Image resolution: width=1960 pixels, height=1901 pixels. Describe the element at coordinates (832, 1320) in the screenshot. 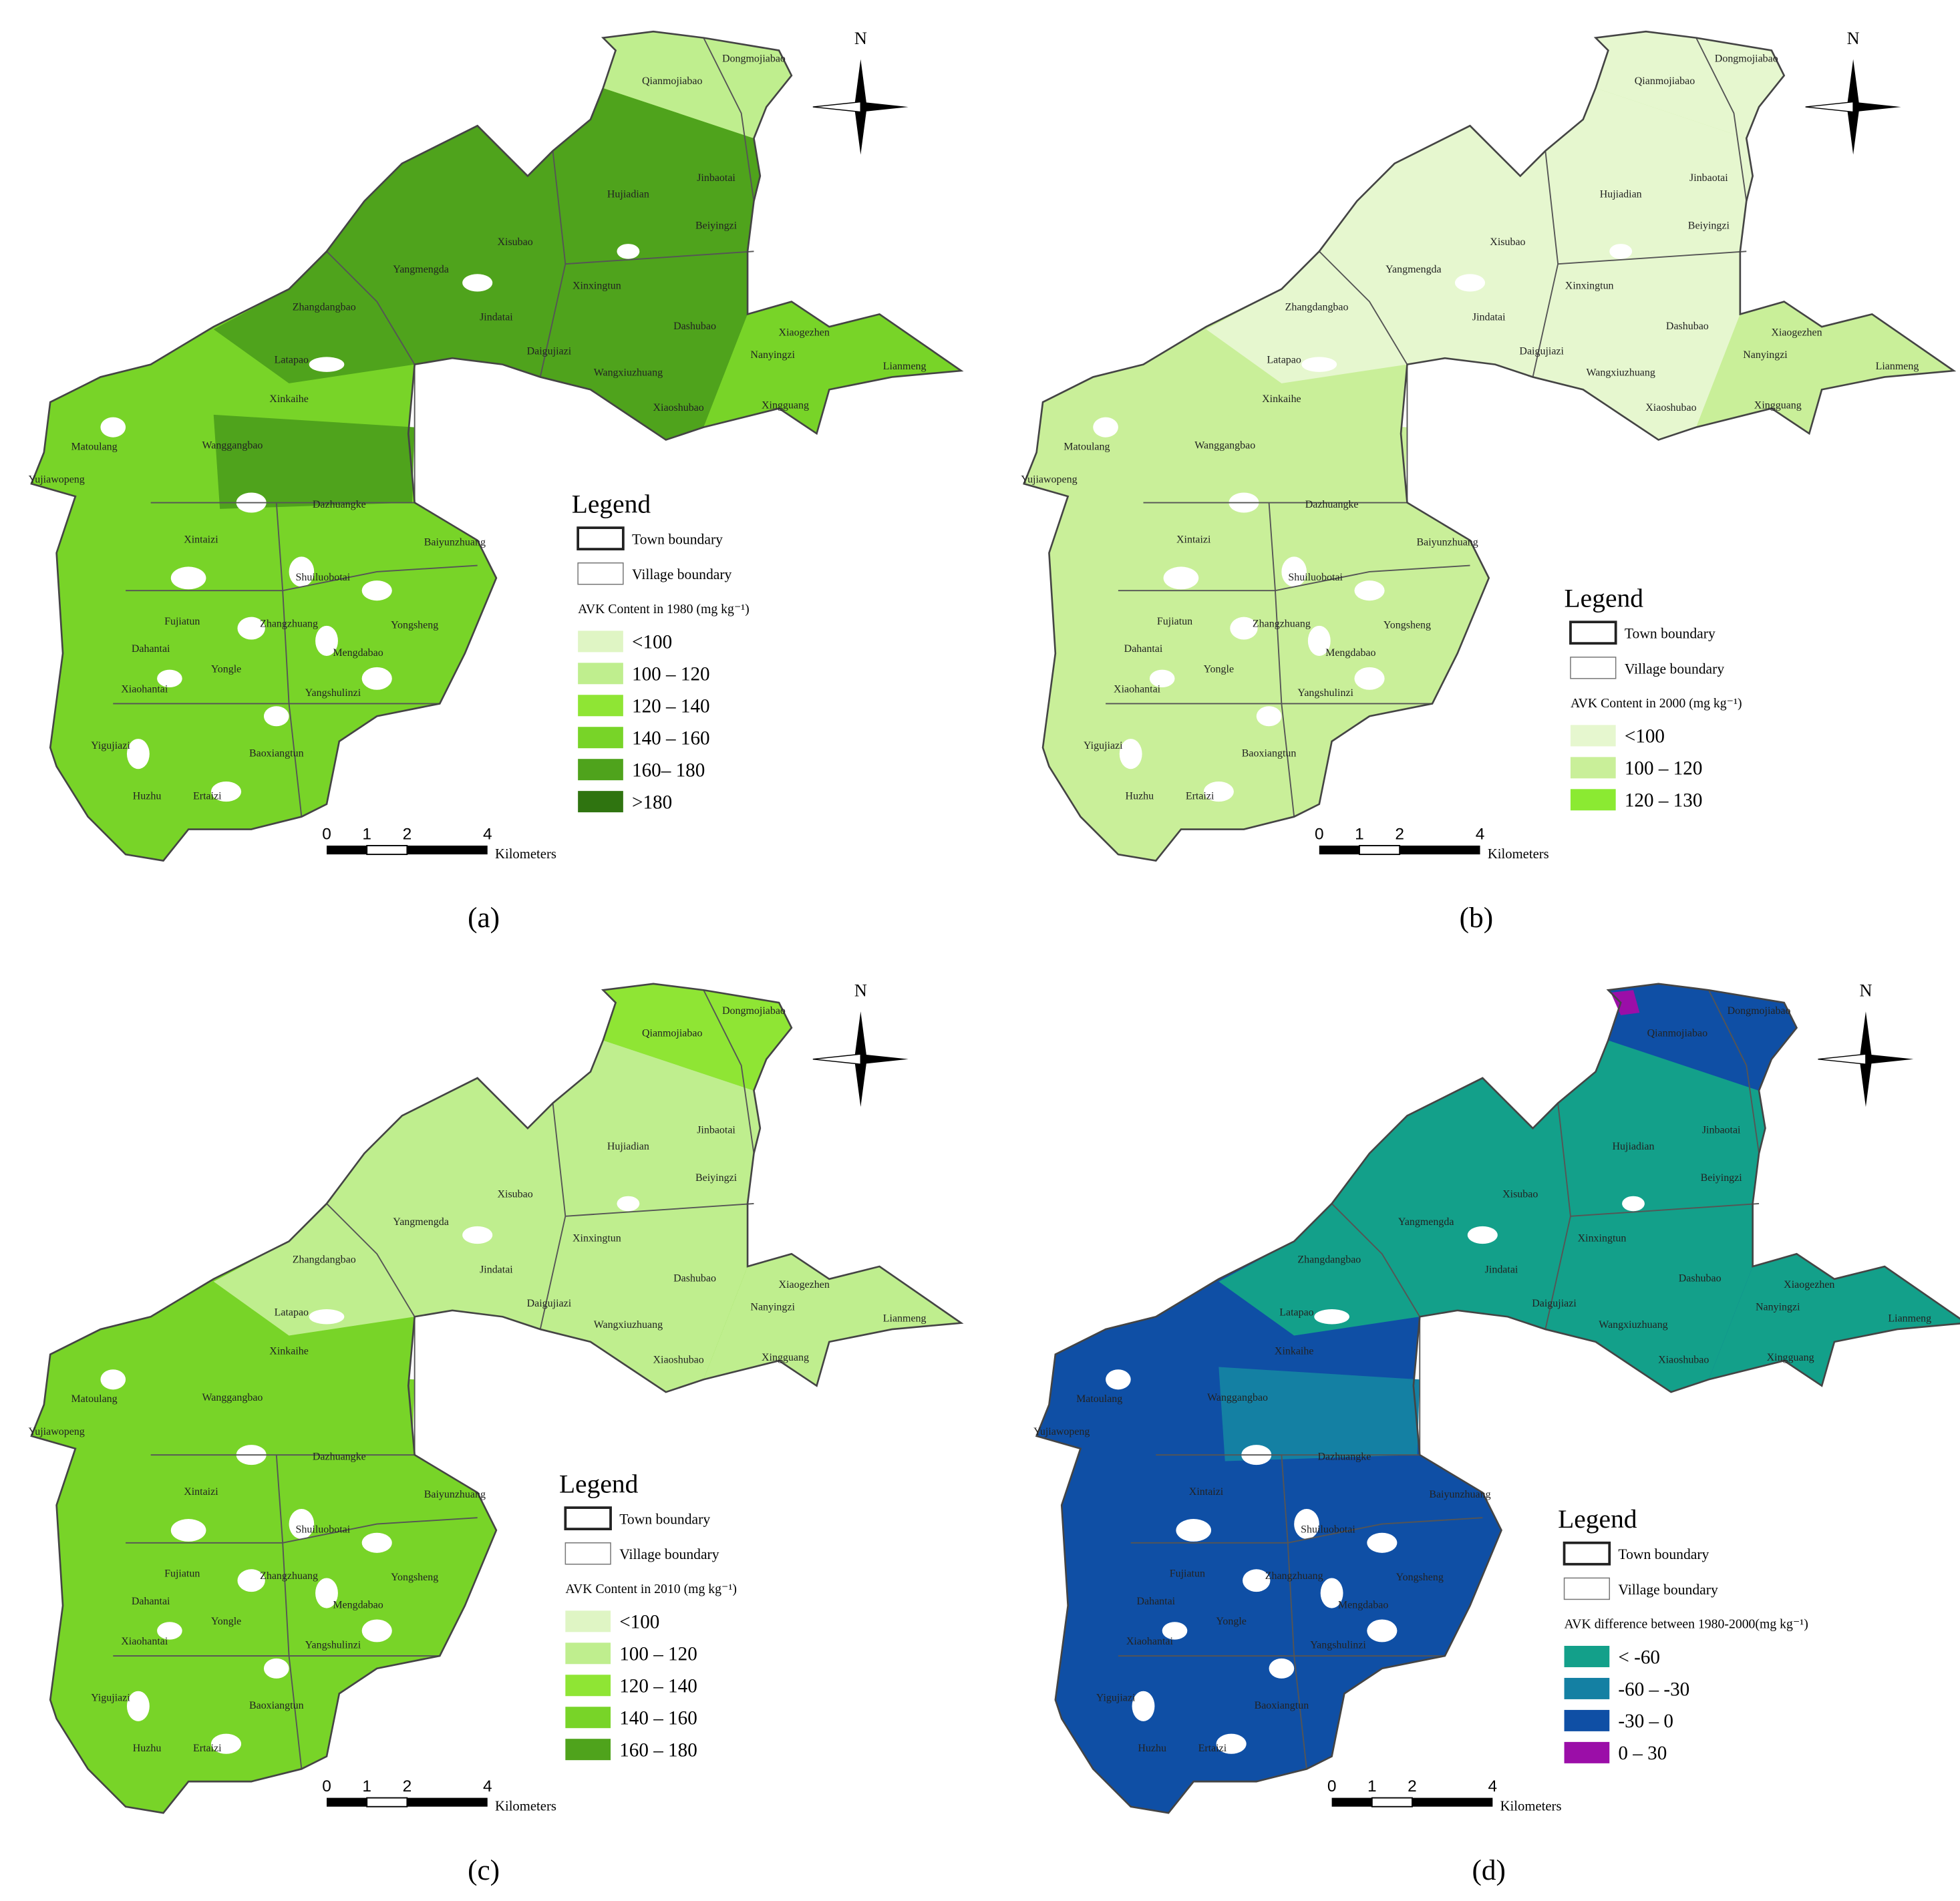

I see `region-east` at that location.